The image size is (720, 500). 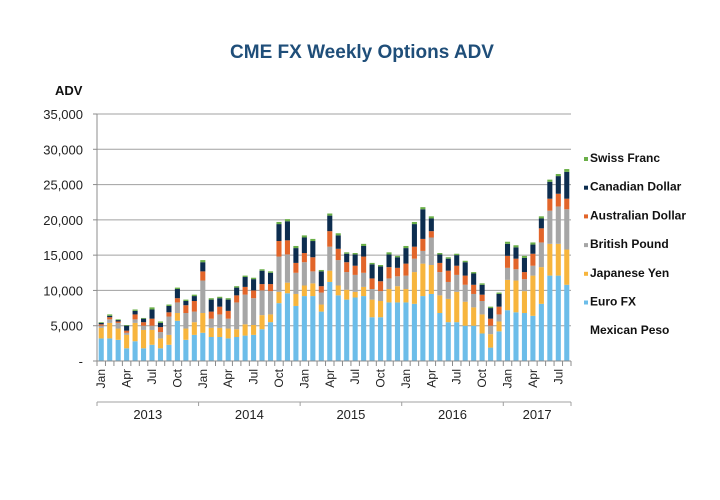 I want to click on x-tick-label: Jan, so click(x=304, y=378).